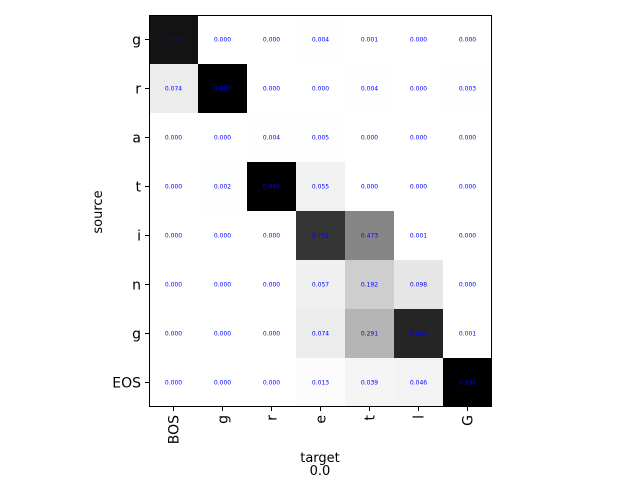 The image size is (640, 480). I want to click on cell-value-label: 0.055, so click(320, 187).